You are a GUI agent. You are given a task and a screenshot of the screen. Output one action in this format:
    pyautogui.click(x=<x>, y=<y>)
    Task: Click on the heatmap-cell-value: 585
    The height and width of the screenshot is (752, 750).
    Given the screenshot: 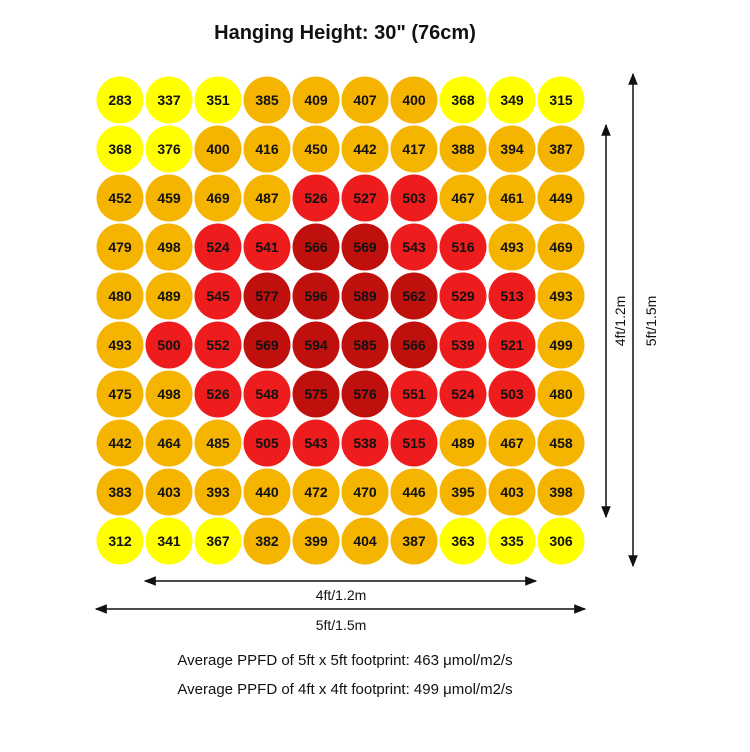 What is the action you would take?
    pyautogui.click(x=365, y=345)
    